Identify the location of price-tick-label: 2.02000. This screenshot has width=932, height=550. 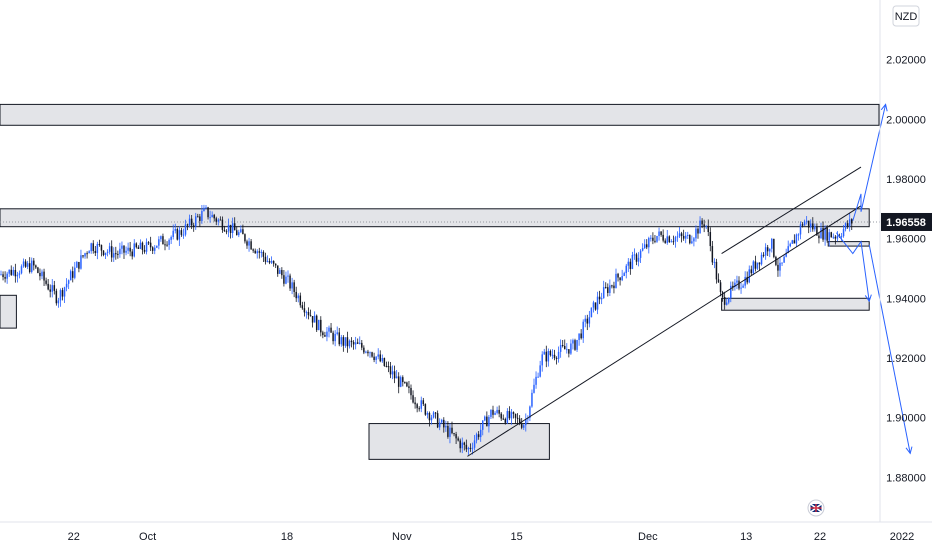
(906, 61).